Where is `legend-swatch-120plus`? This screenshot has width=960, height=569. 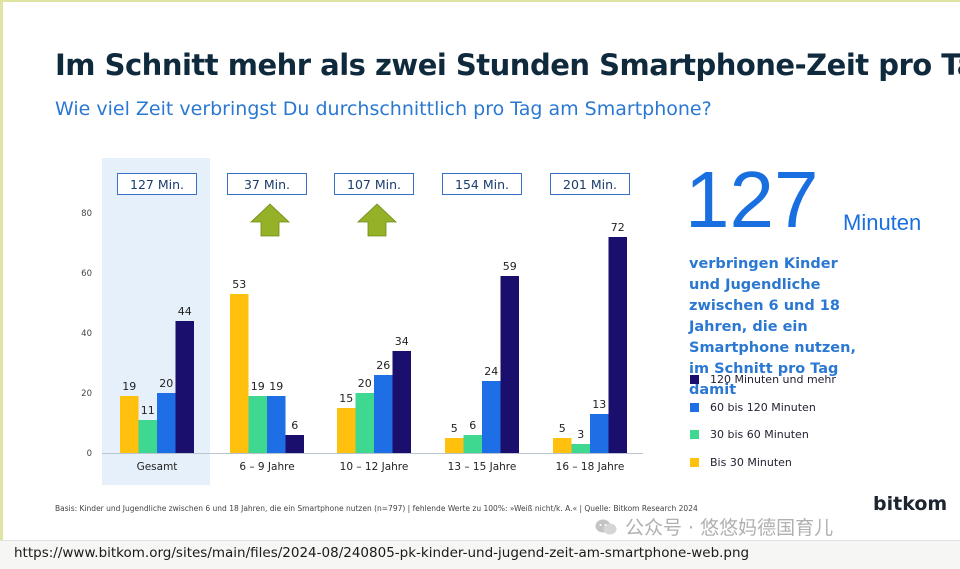
legend-swatch-120plus is located at coordinates (694, 380).